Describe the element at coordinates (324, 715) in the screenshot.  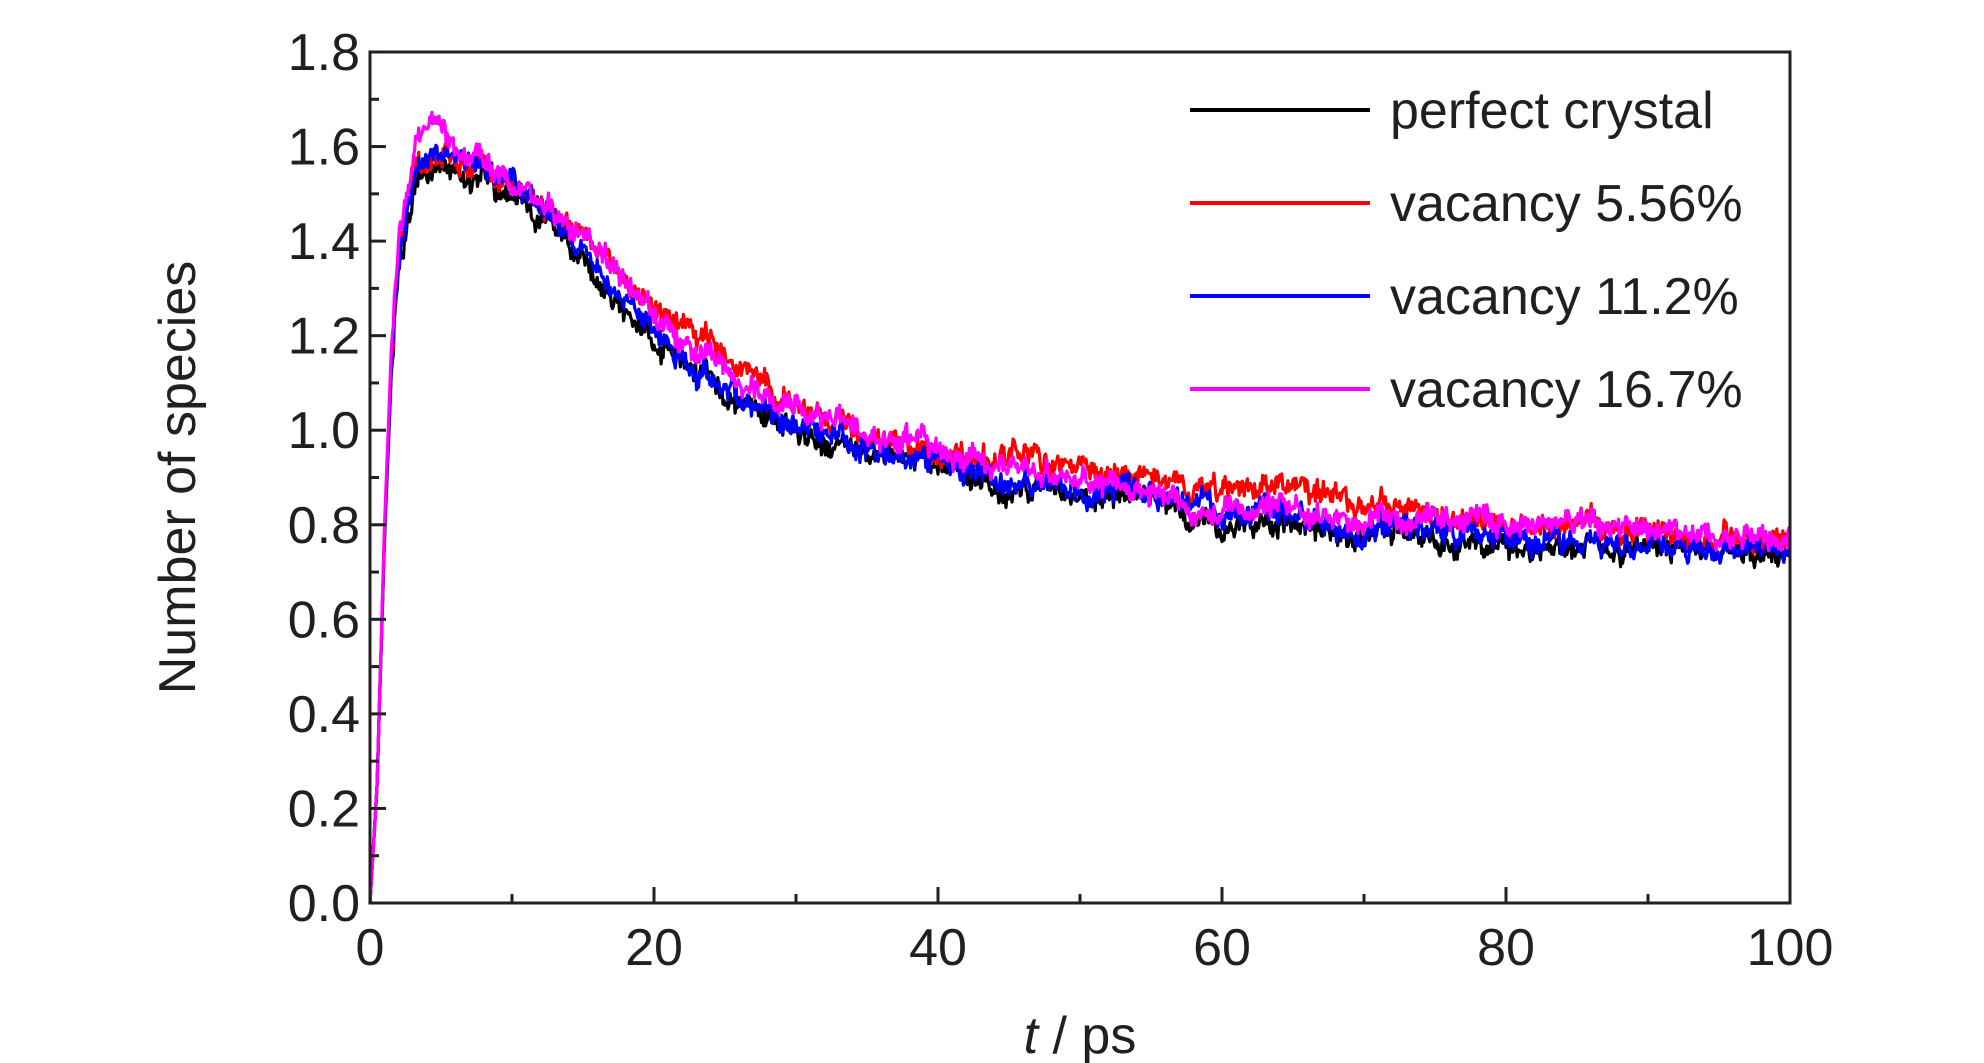
I see `y-tick-label: 0.4` at that location.